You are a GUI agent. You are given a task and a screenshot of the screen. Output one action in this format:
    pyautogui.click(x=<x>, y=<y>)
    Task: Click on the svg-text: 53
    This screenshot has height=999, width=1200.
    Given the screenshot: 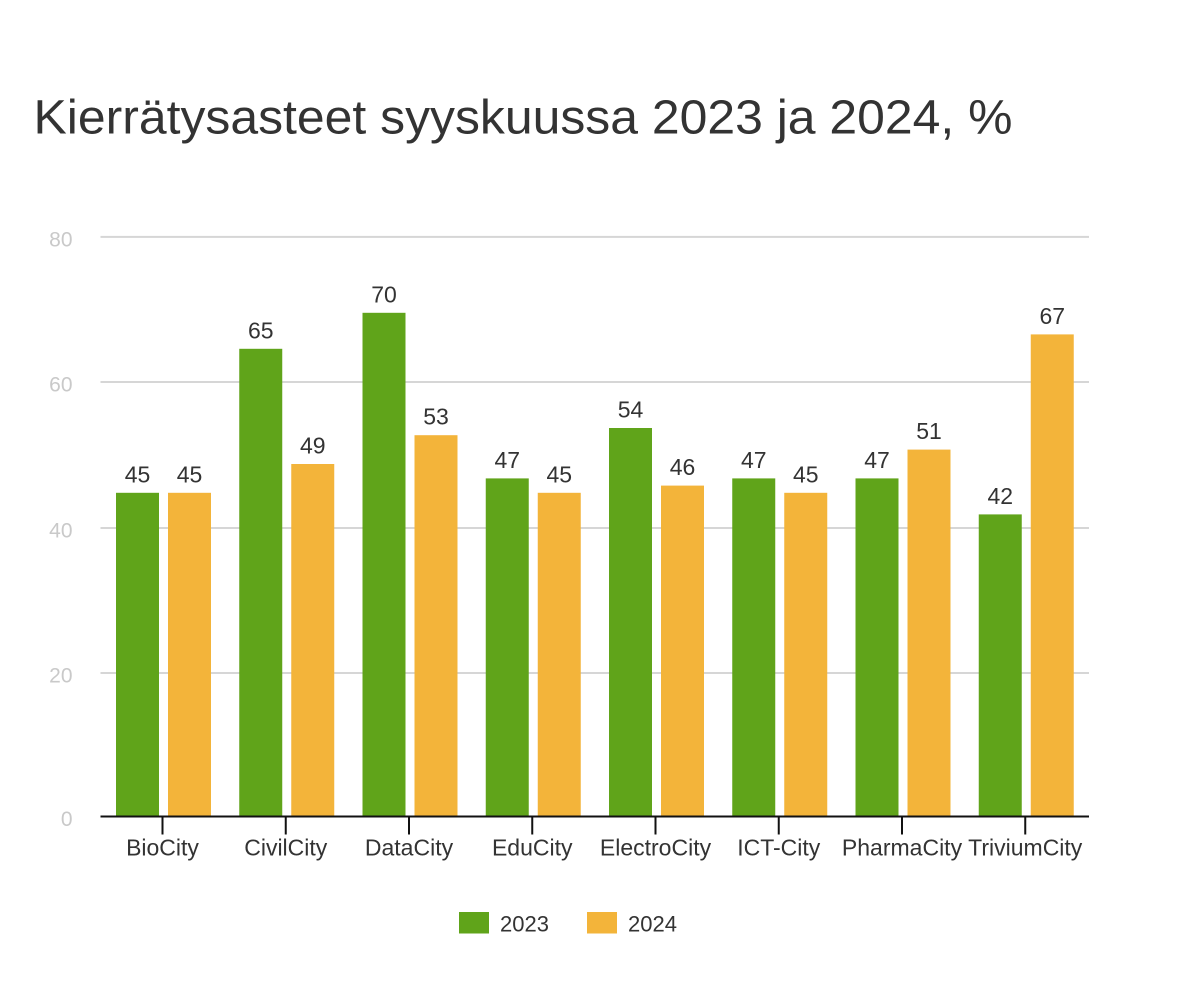 What is the action you would take?
    pyautogui.click(x=436, y=417)
    